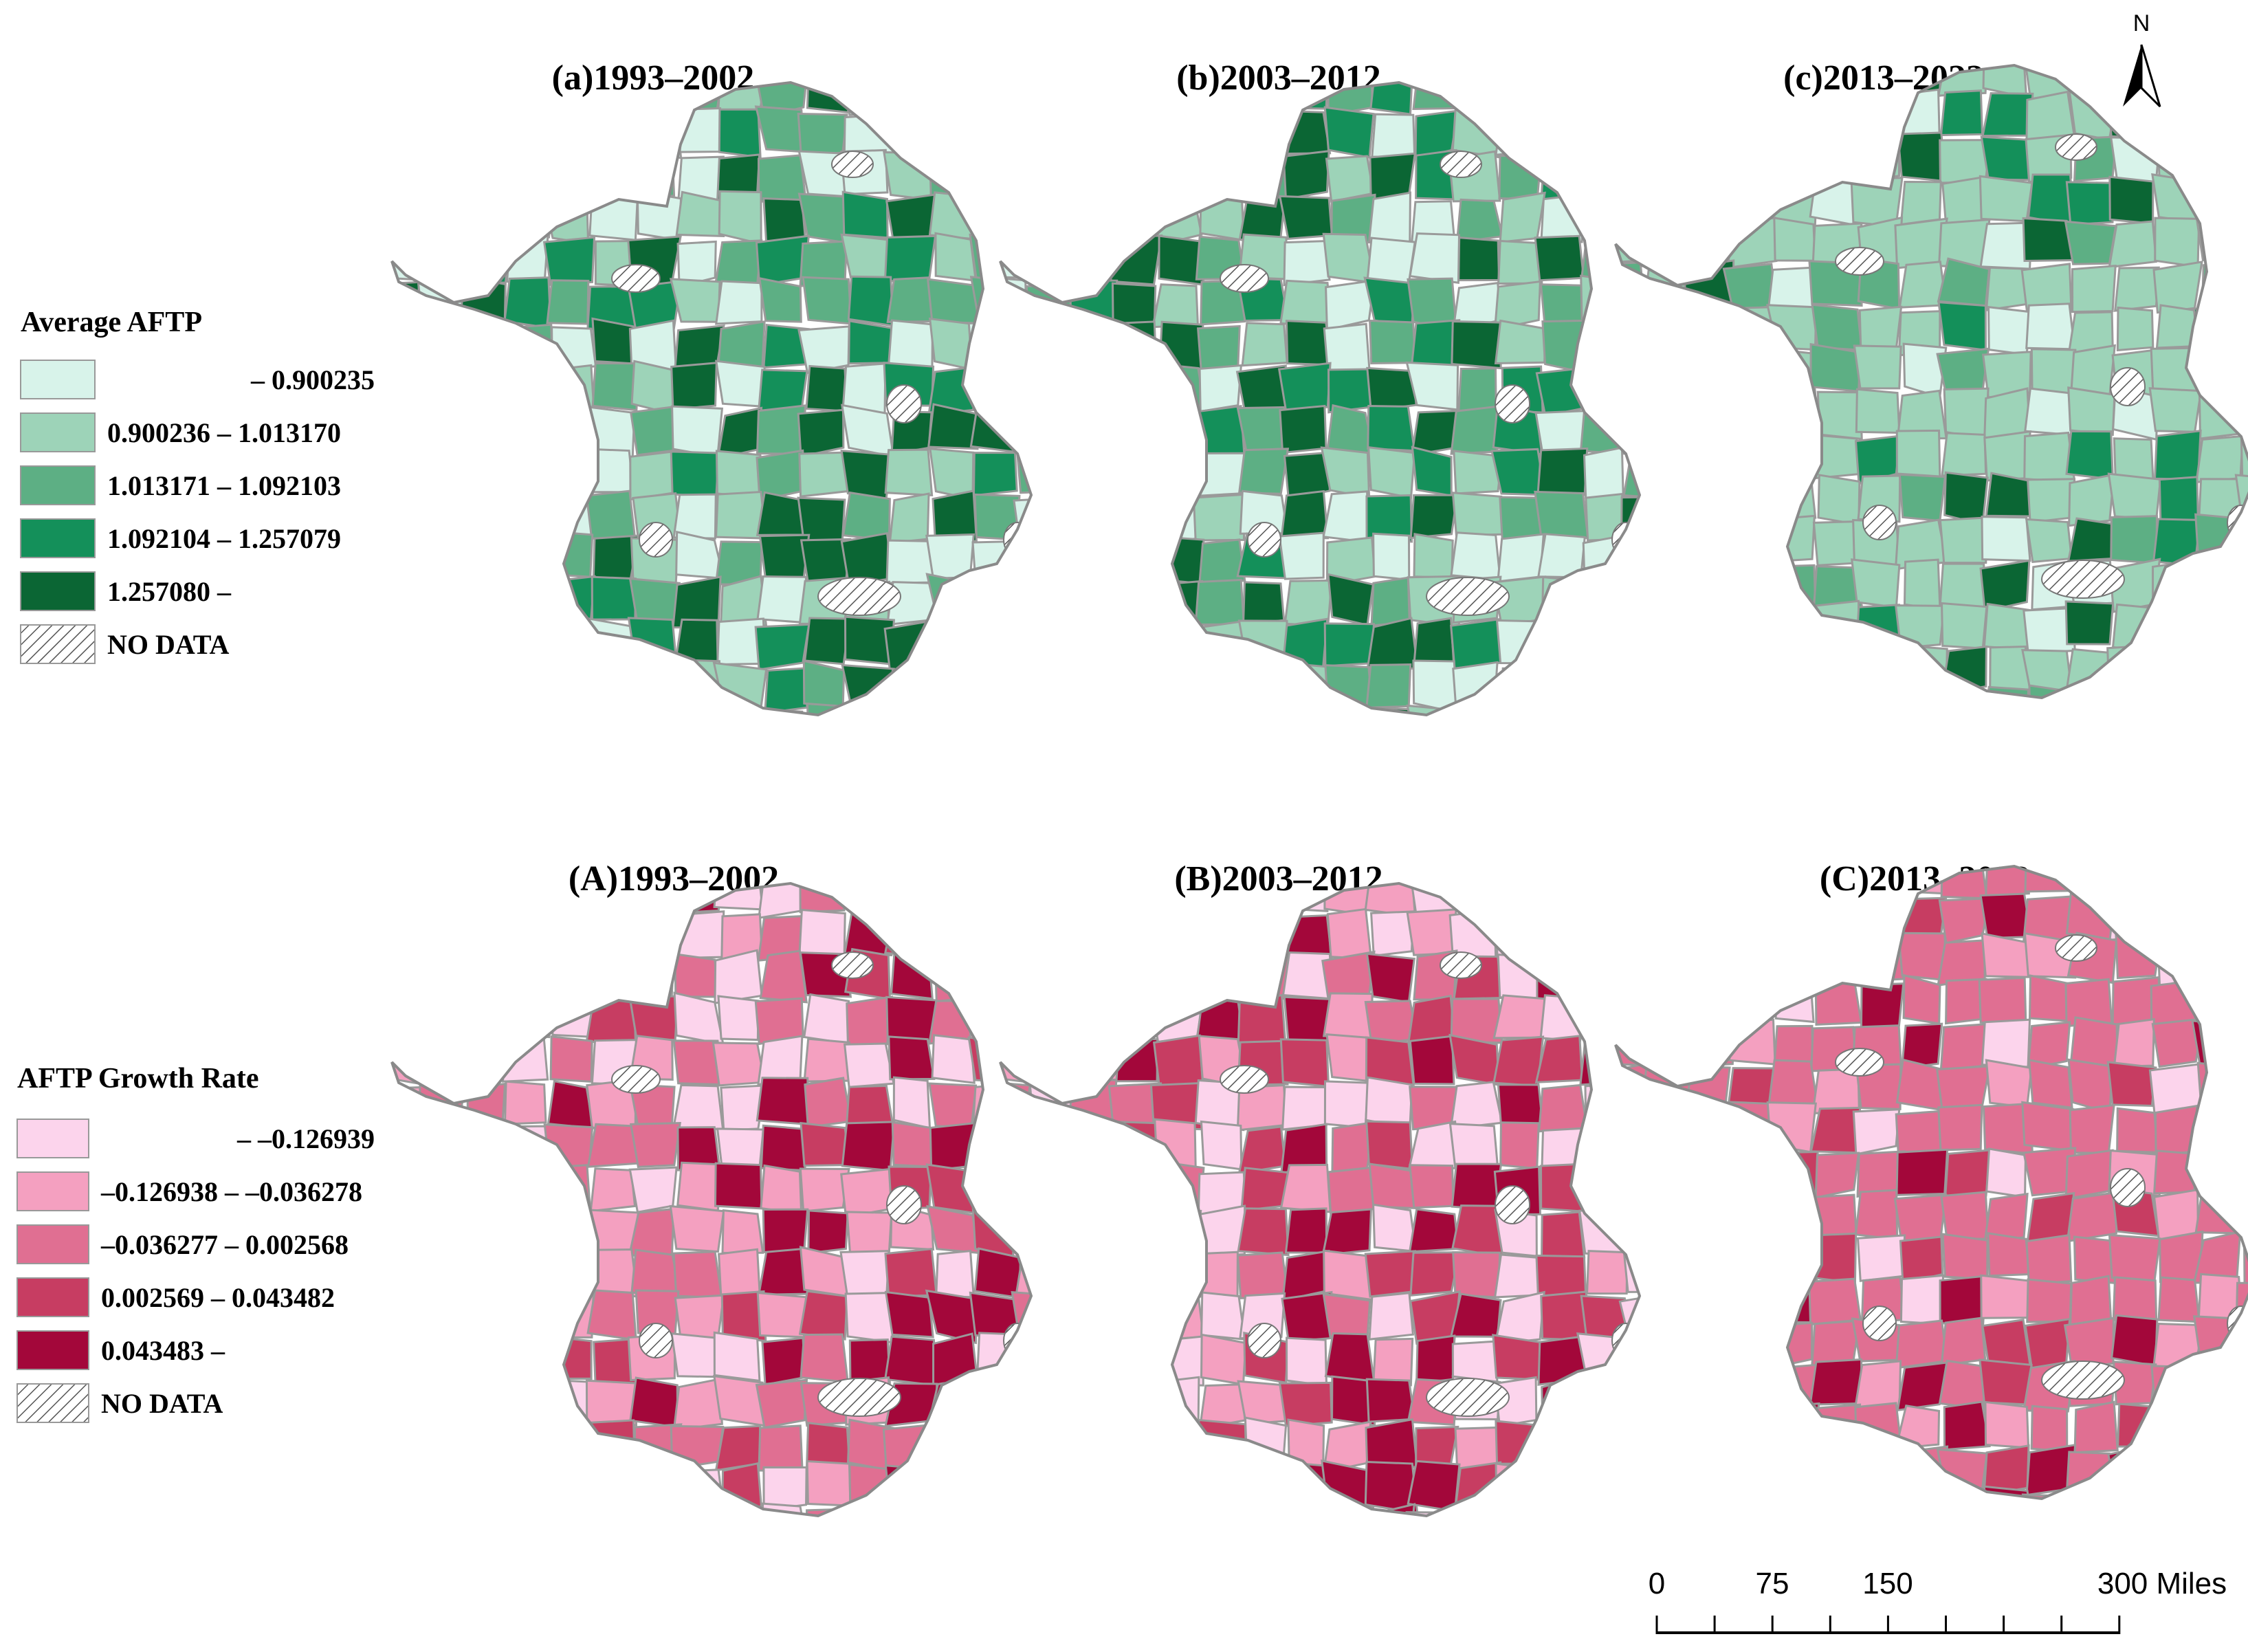 This screenshot has height=1652, width=2248. What do you see at coordinates (218, 1297) in the screenshot?
I see `legend-label: 0.002569 – 0.043482` at bounding box center [218, 1297].